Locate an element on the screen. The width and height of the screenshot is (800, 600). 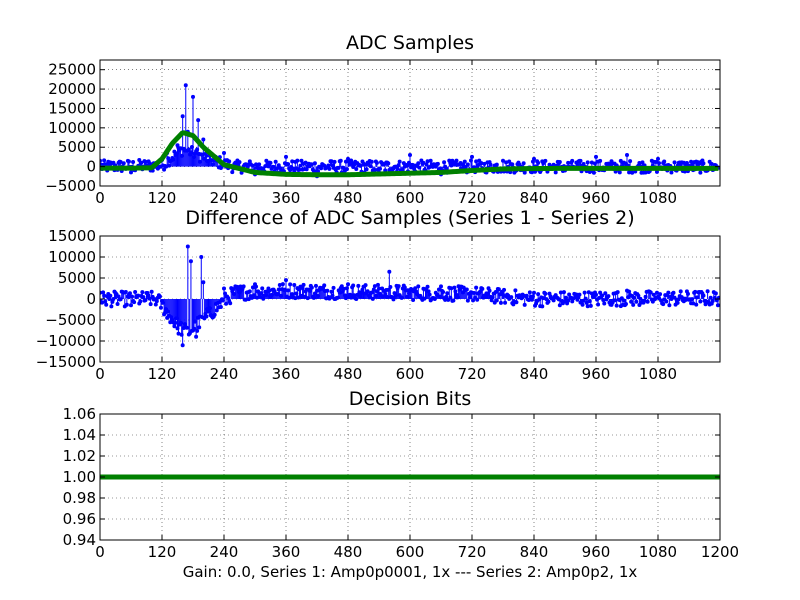
x-tick-label: 840 is located at coordinates (534, 552).